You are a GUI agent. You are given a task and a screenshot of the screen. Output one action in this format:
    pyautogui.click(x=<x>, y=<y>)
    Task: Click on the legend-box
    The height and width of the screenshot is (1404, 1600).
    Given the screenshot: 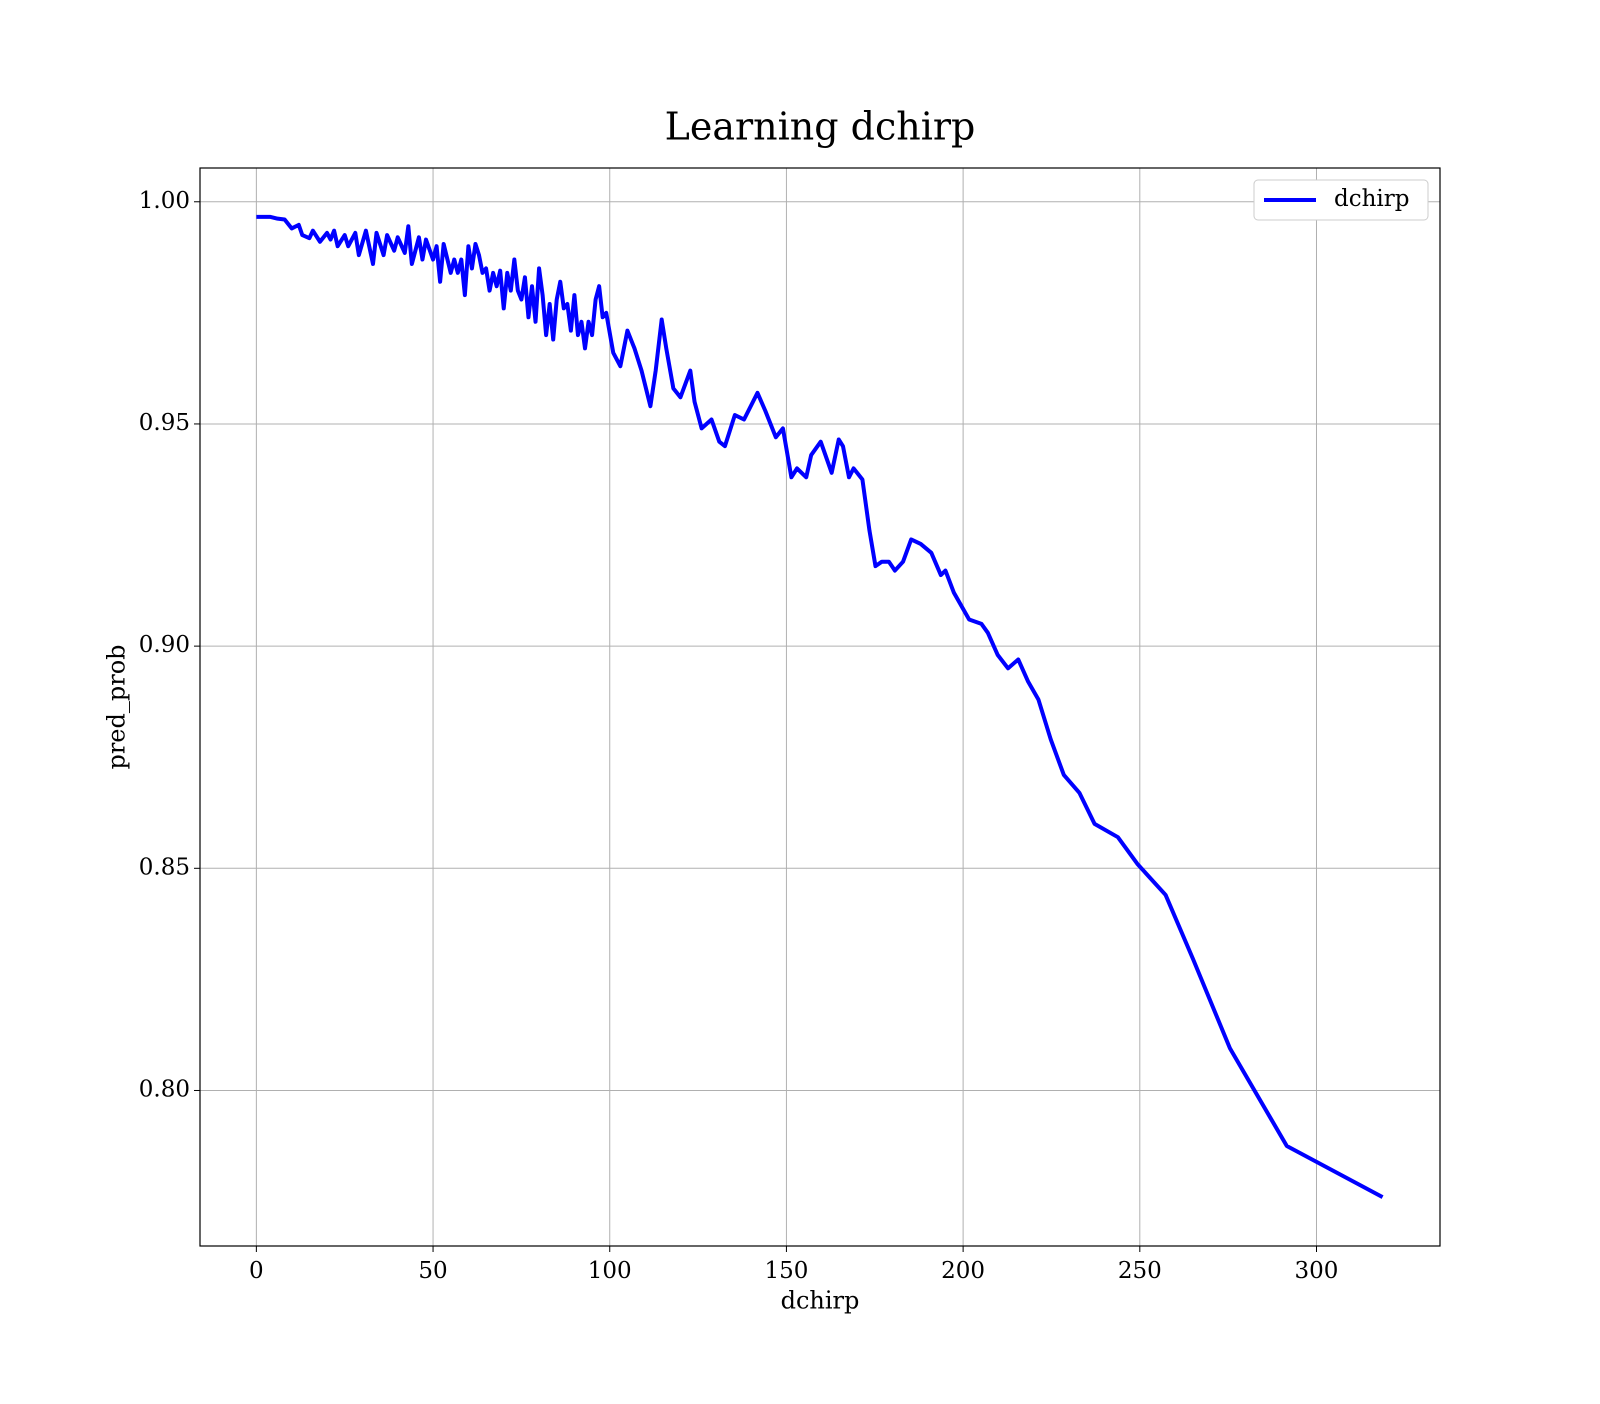 What is the action you would take?
    pyautogui.click(x=1341, y=200)
    